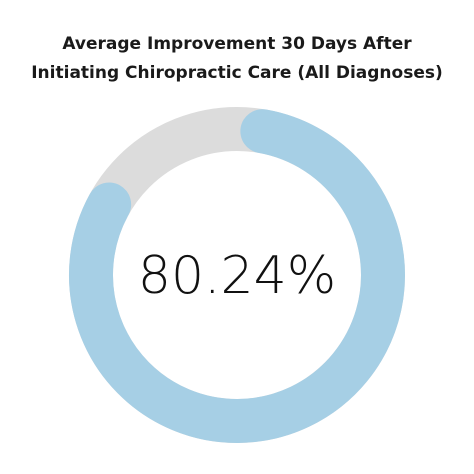  I want to click on chart-title-line-1: Average Improvement 30 Days After, so click(237, 44).